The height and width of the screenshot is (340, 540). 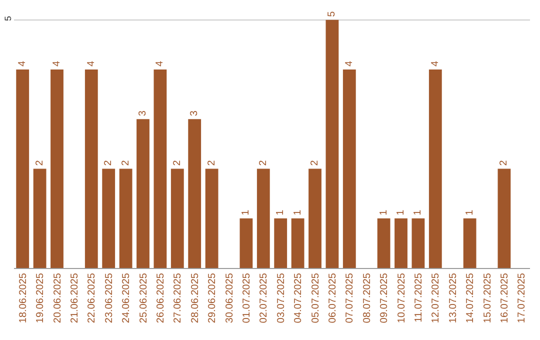 I want to click on x-tick-label: 12.07.2025, so click(x=436, y=298).